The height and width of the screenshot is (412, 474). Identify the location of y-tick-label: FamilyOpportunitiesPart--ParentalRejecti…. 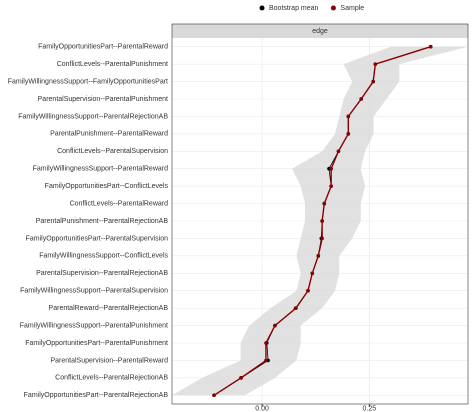
(96, 395).